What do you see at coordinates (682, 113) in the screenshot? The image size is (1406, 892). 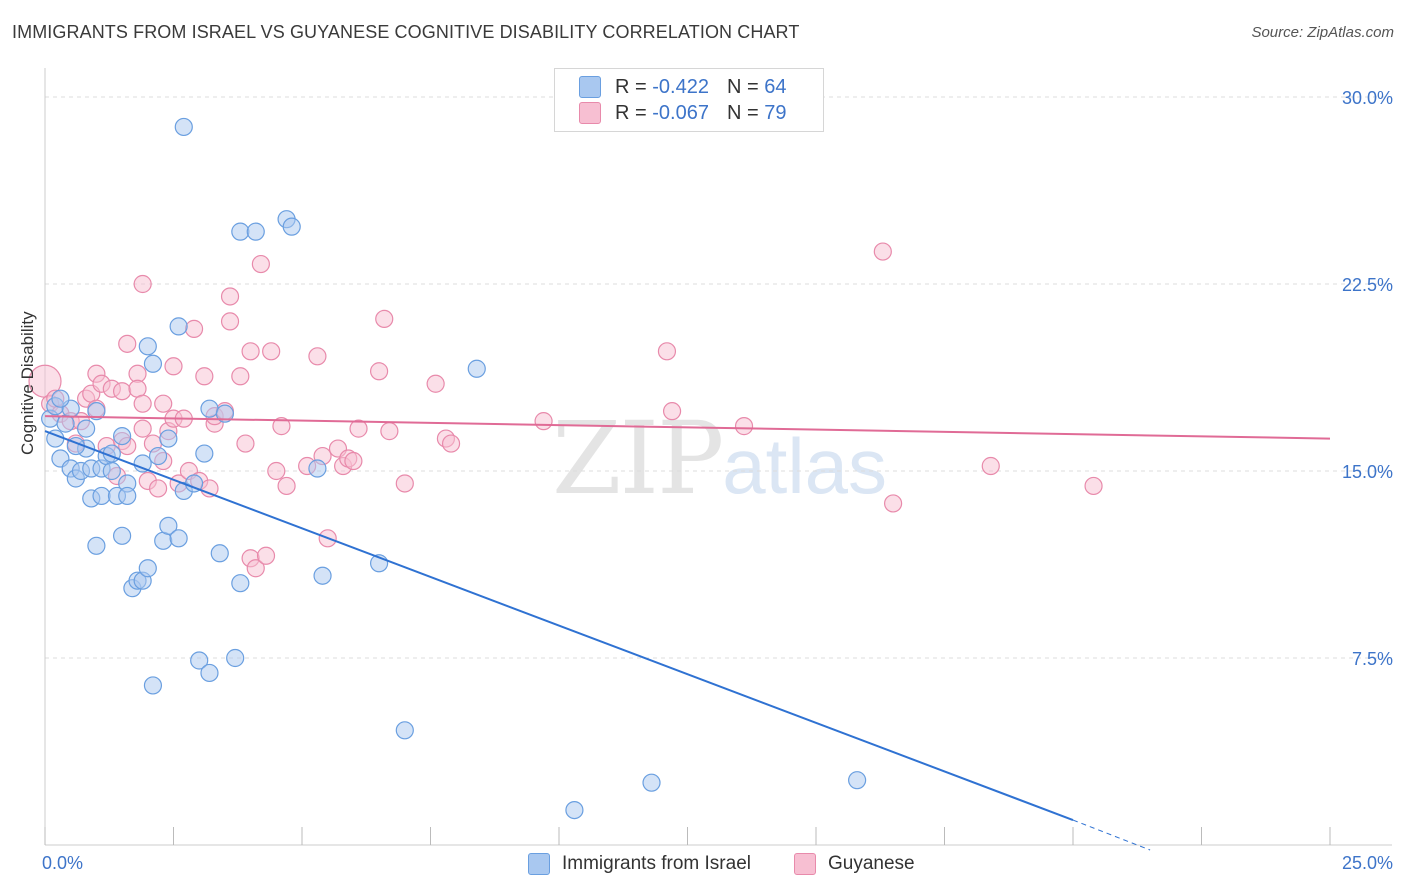 I see `legend-row-guyanese: R = -0.067 N = 79` at bounding box center [682, 113].